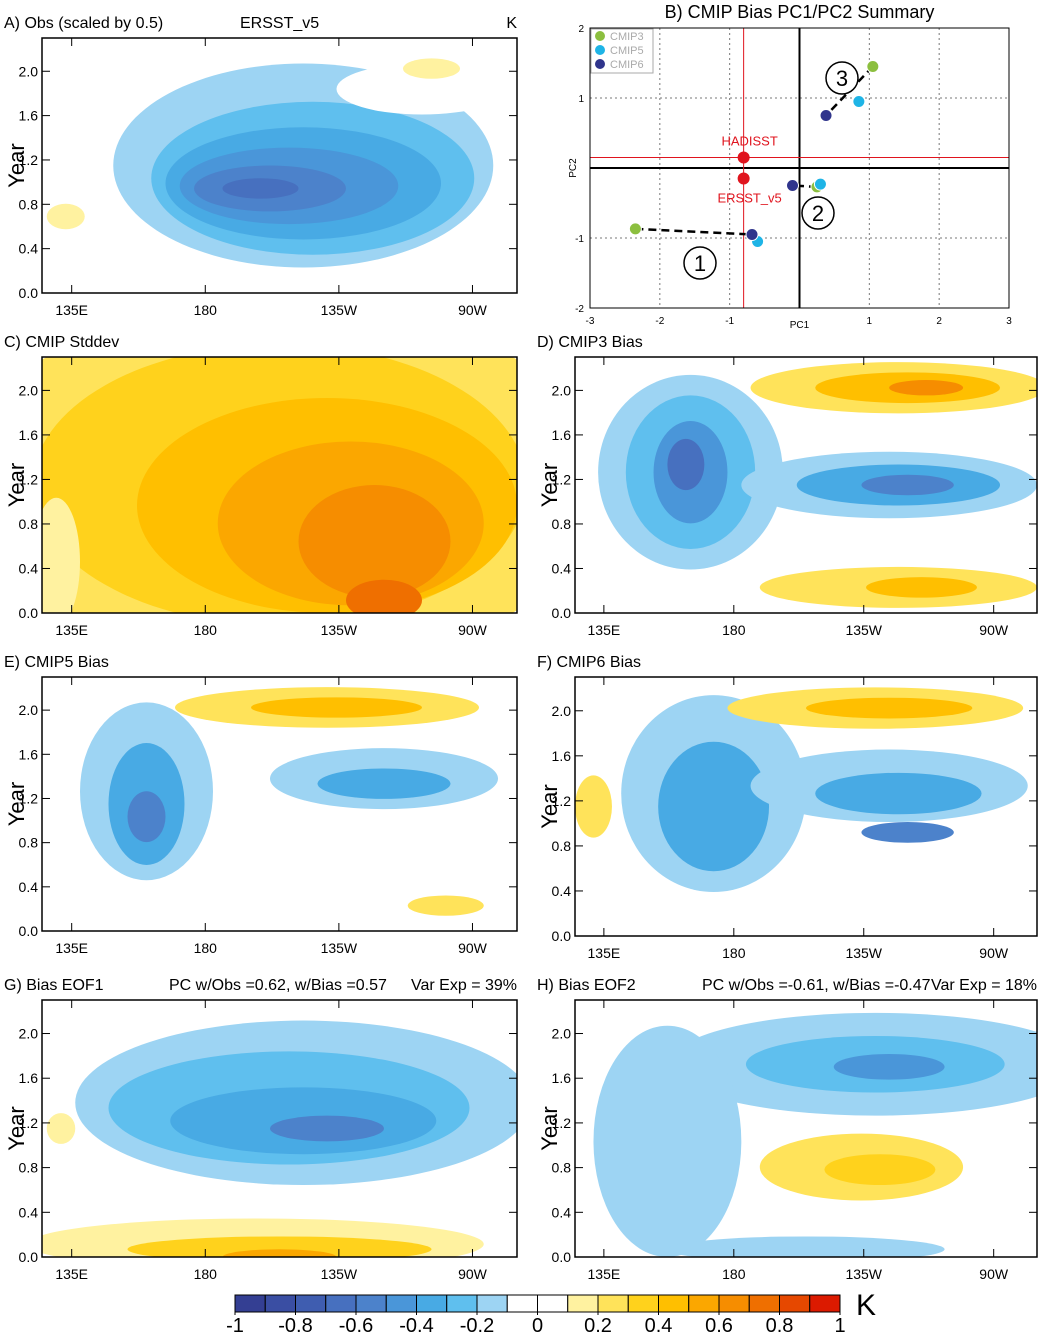 Image resolution: width=1048 pixels, height=1332 pixels. What do you see at coordinates (694, 231) in the screenshot?
I see `group-connector` at bounding box center [694, 231].